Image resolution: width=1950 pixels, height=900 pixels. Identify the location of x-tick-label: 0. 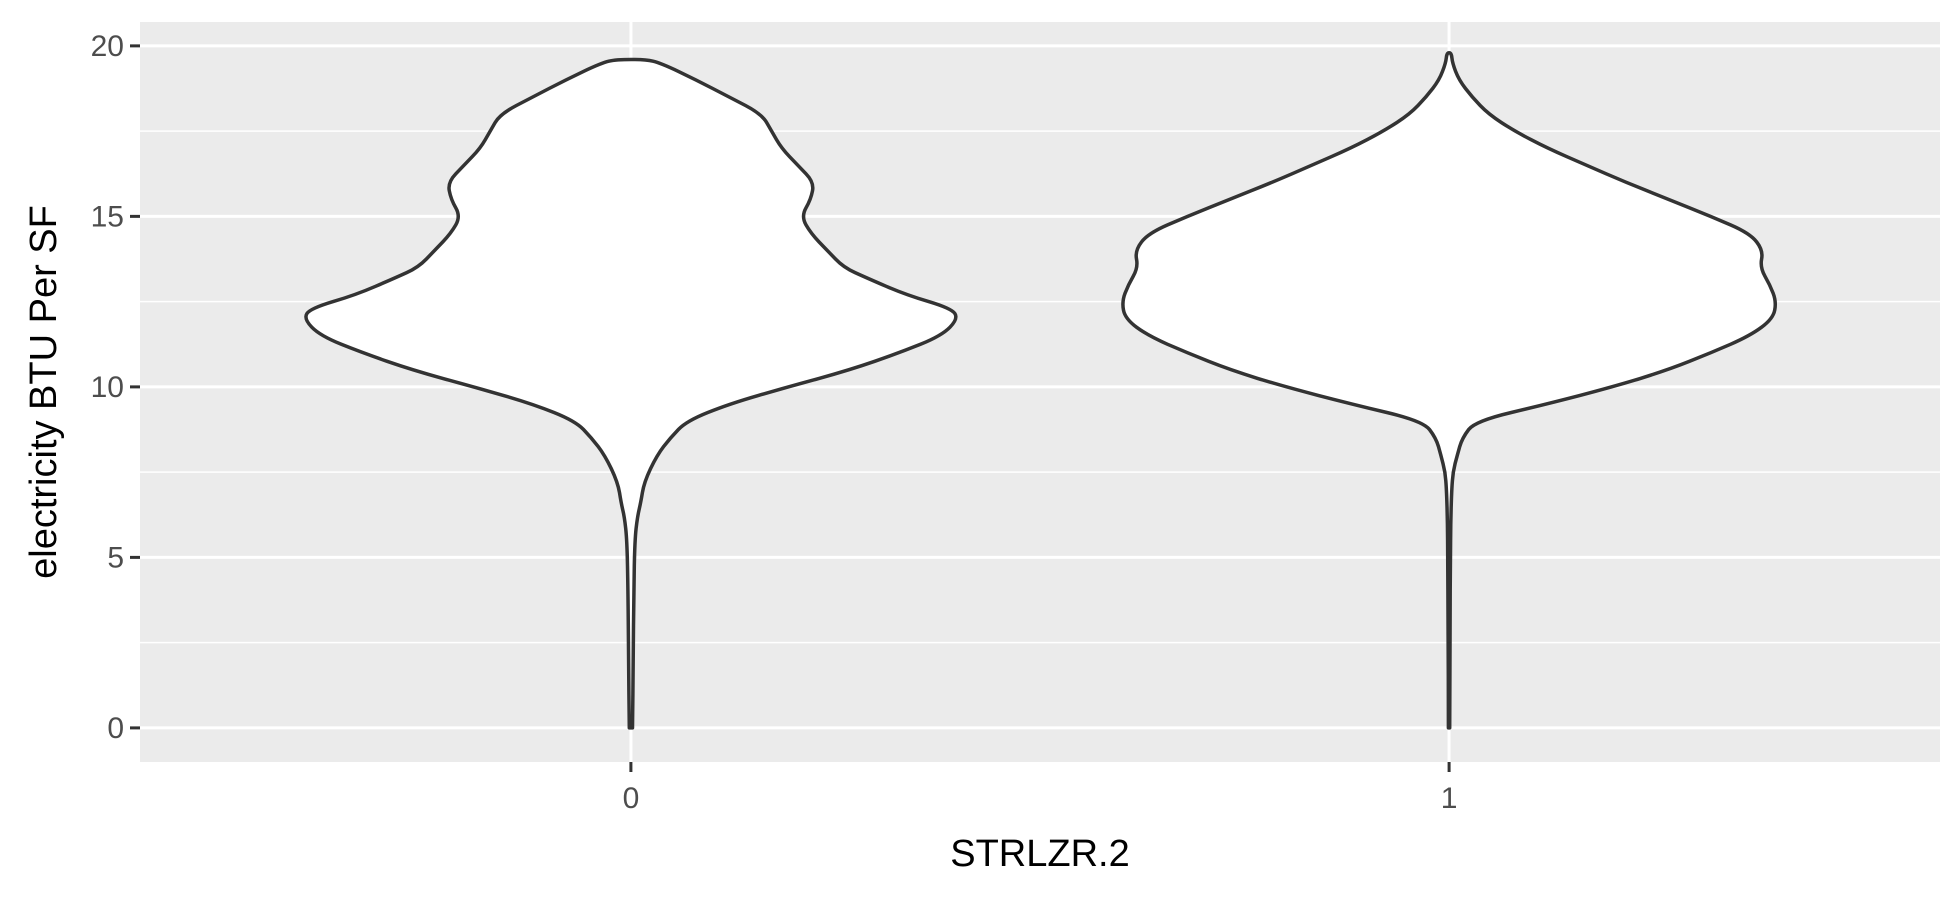
(631, 798).